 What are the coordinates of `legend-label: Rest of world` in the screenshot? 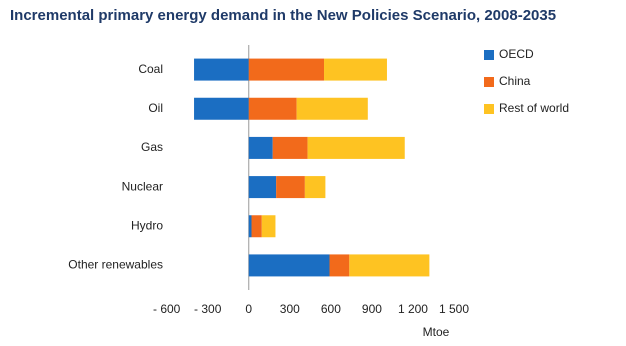 It's located at (534, 108).